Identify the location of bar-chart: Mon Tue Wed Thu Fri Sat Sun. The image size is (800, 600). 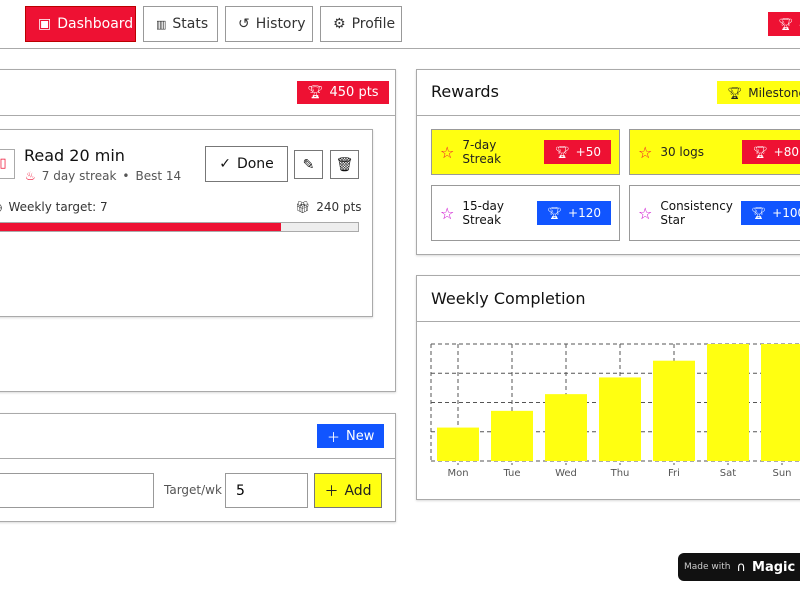
(615, 411).